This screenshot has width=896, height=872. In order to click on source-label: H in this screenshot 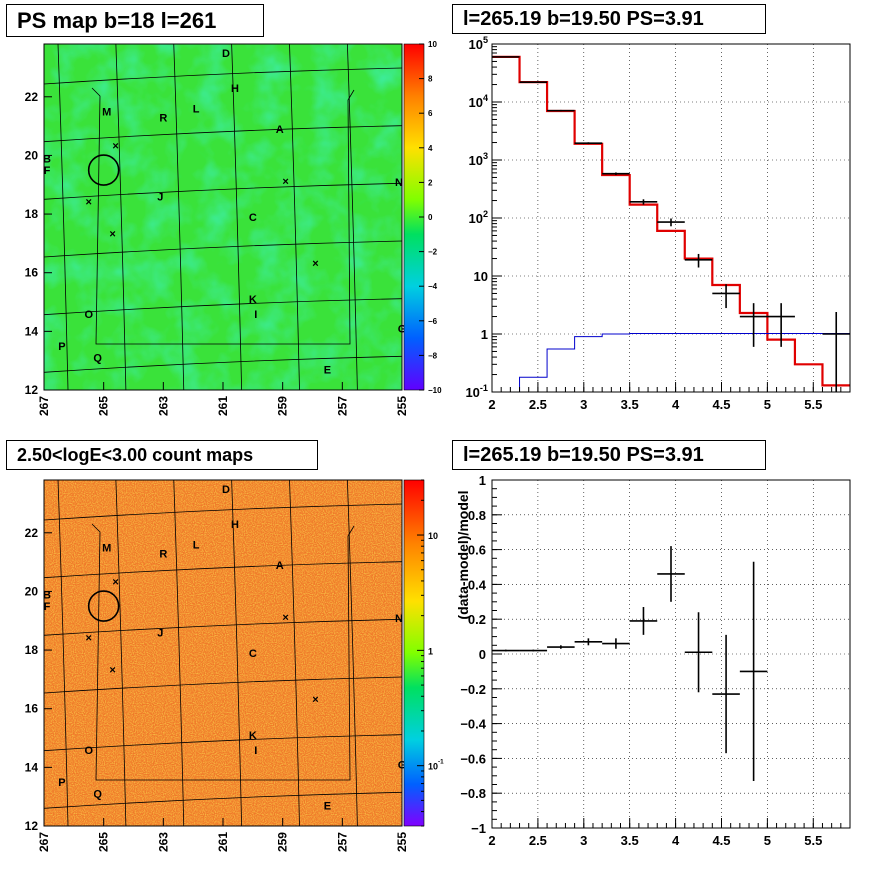, I will do `click(235, 89)`.